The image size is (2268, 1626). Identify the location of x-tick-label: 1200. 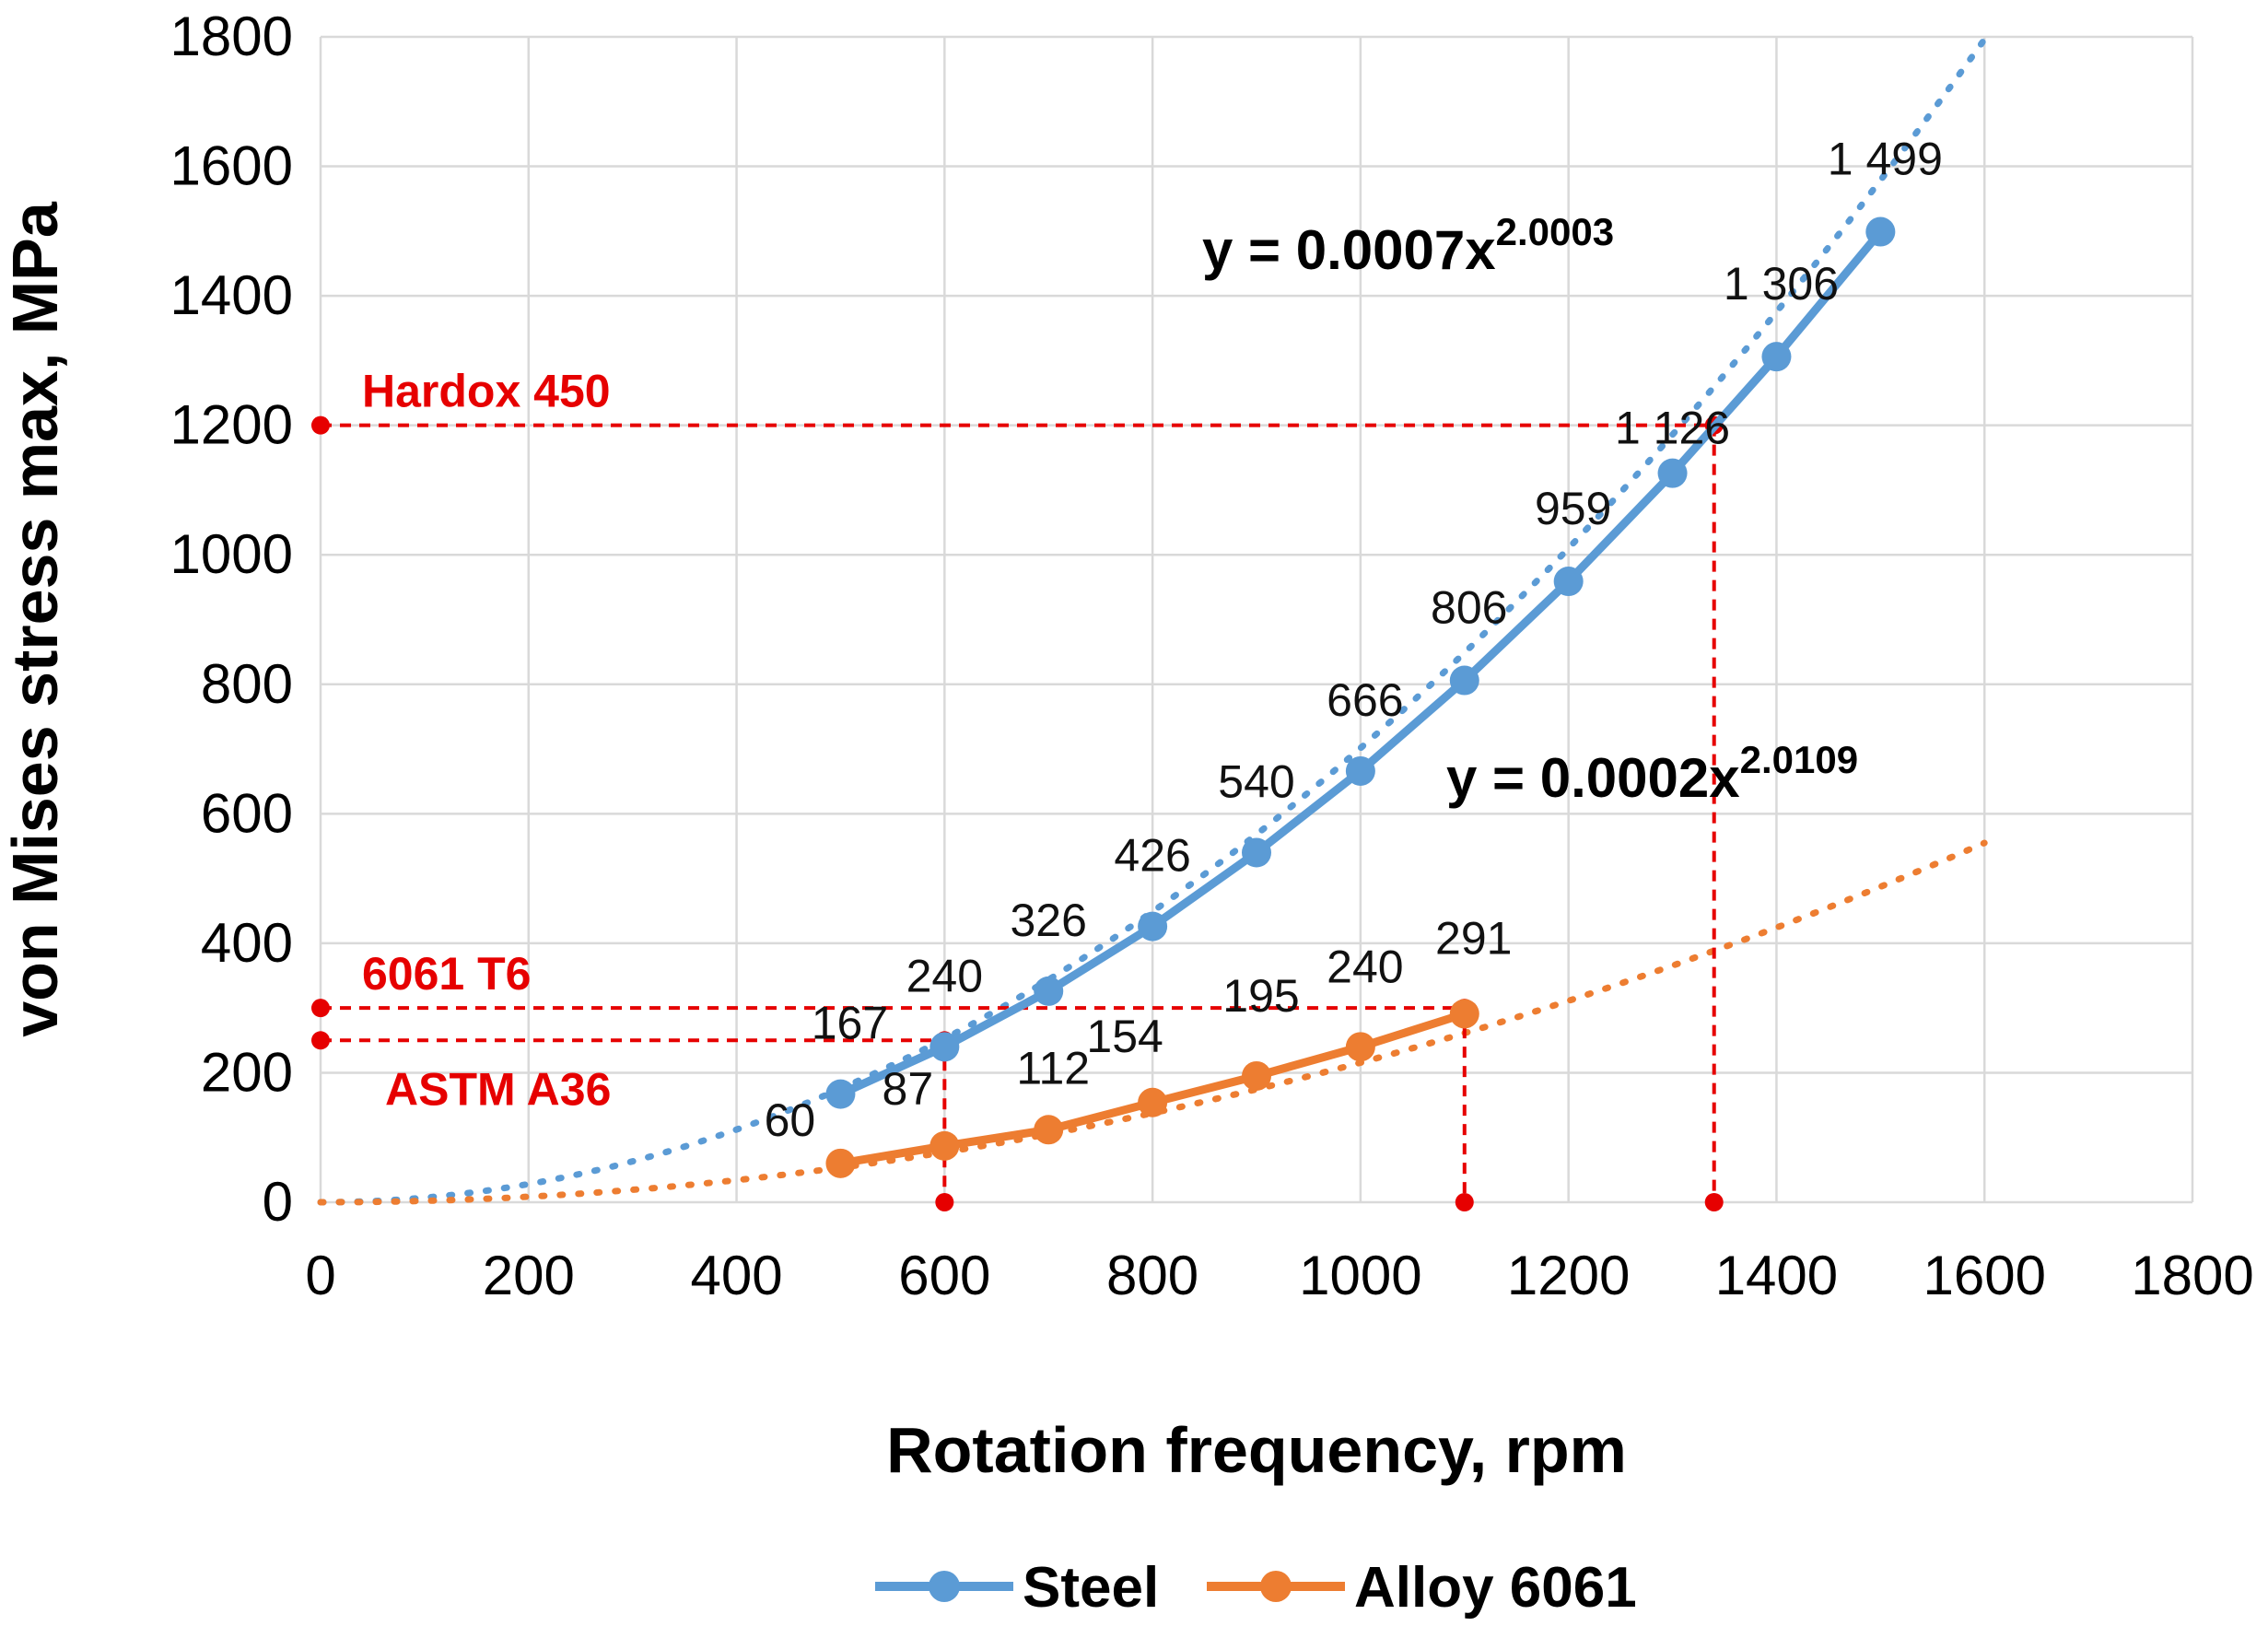
(1568, 1276).